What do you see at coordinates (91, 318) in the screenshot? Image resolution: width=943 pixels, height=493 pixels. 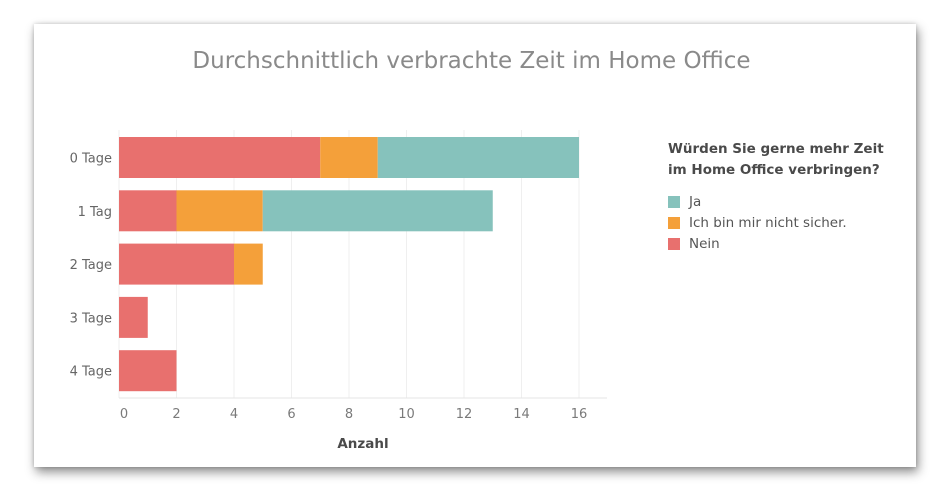 I see `y-tick-label: 3 Tage` at bounding box center [91, 318].